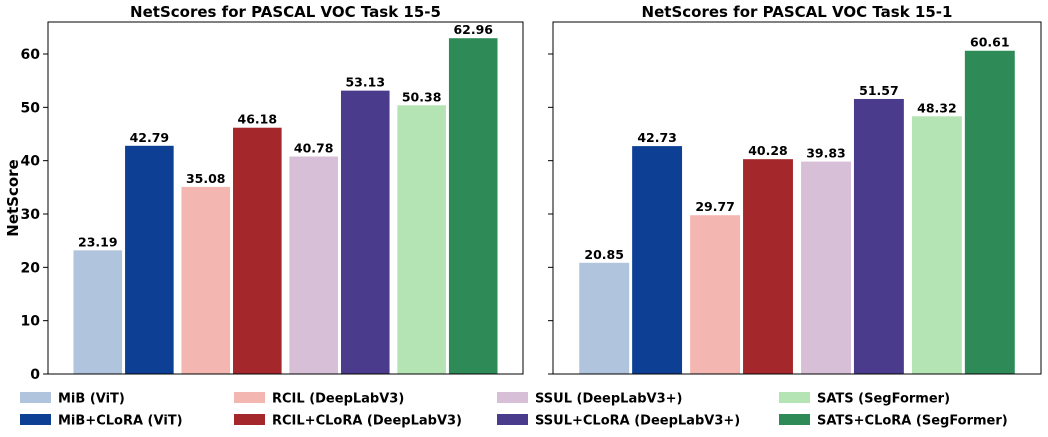 The height and width of the screenshot is (437, 1048). Describe the element at coordinates (826, 153) in the screenshot. I see `data-label-panel-1-4: 39.83` at that location.